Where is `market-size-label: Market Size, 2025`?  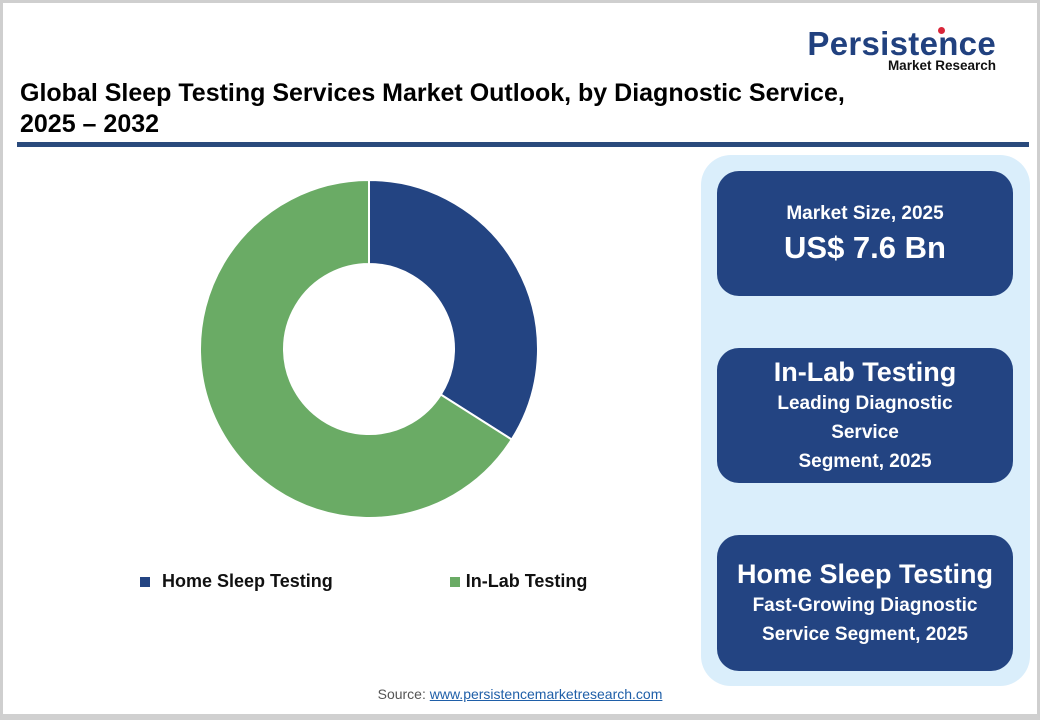 market-size-label: Market Size, 2025 is located at coordinates (865, 213).